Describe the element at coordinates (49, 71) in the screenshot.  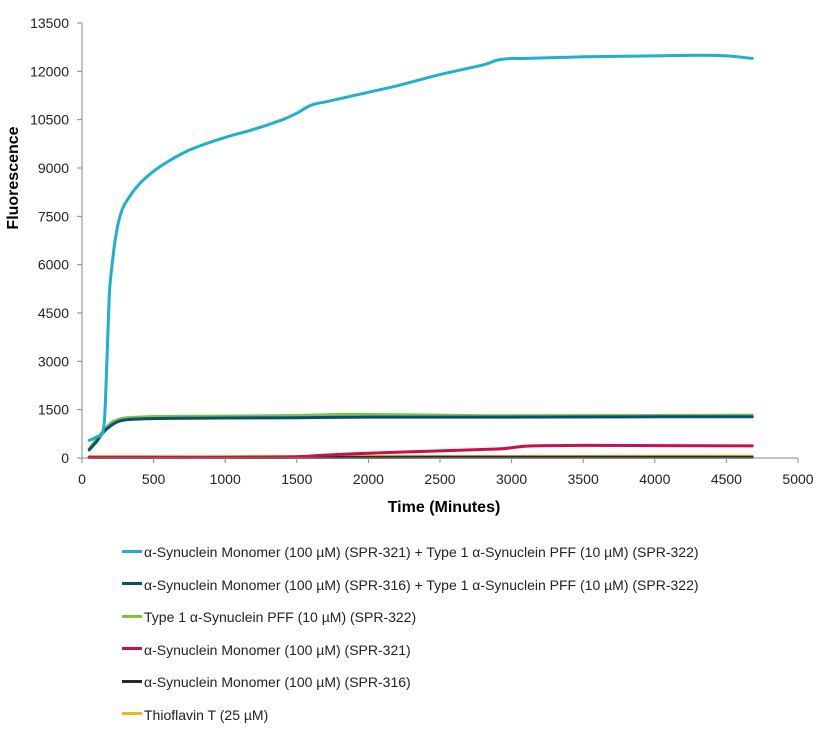
I see `y-tick-label-8: 12000` at that location.